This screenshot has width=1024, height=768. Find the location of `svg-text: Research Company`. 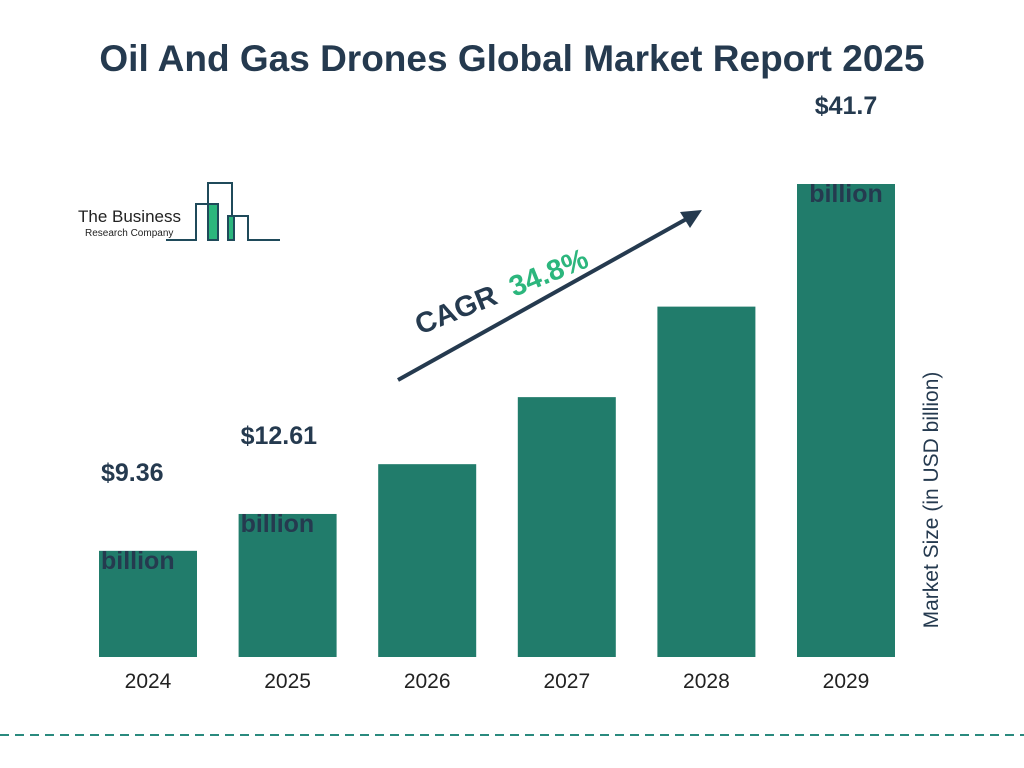

svg-text: Research Company is located at coordinates (129, 233).